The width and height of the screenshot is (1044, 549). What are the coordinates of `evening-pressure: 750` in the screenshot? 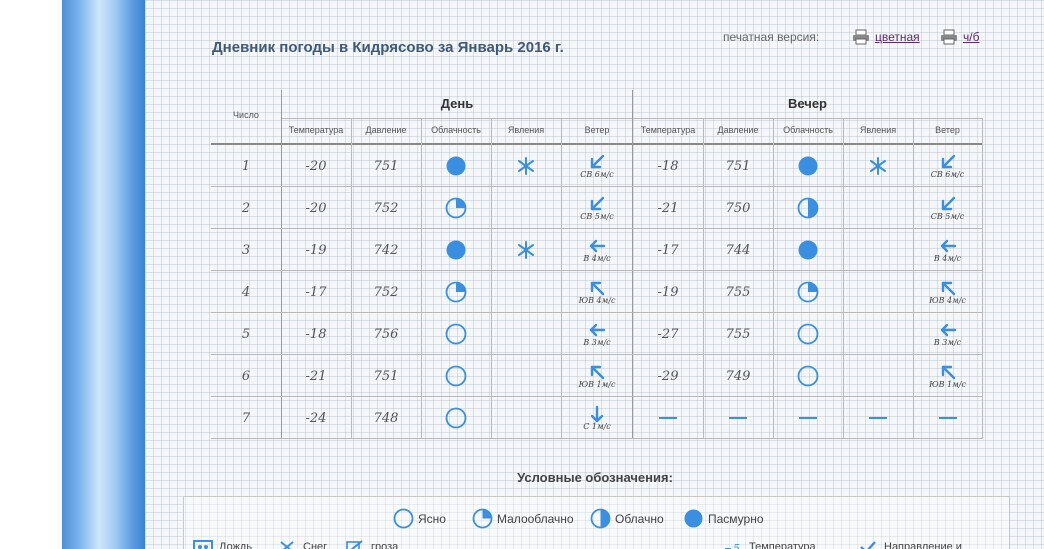 It's located at (738, 208).